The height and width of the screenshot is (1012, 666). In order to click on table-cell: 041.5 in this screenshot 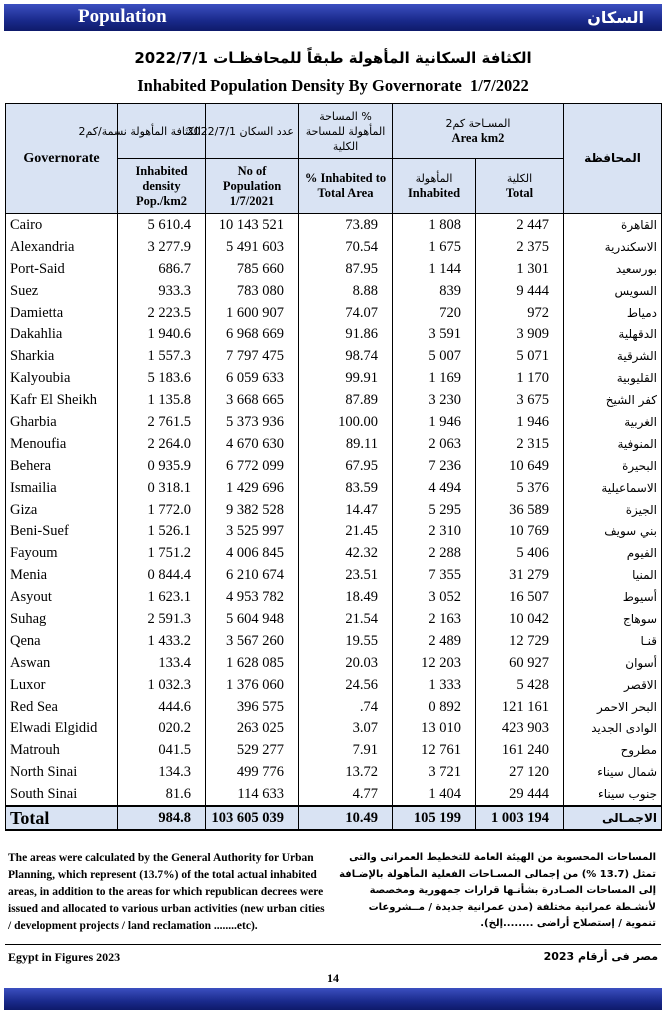, I will do `click(161, 750)`.